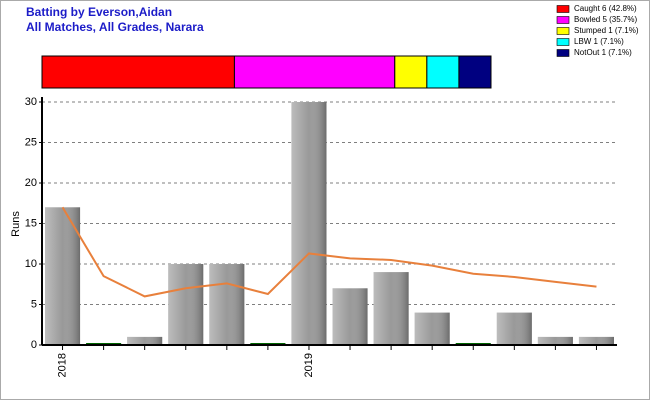 This screenshot has height=400, width=650. What do you see at coordinates (31, 102) in the screenshot?
I see `y-tick-label: 30` at bounding box center [31, 102].